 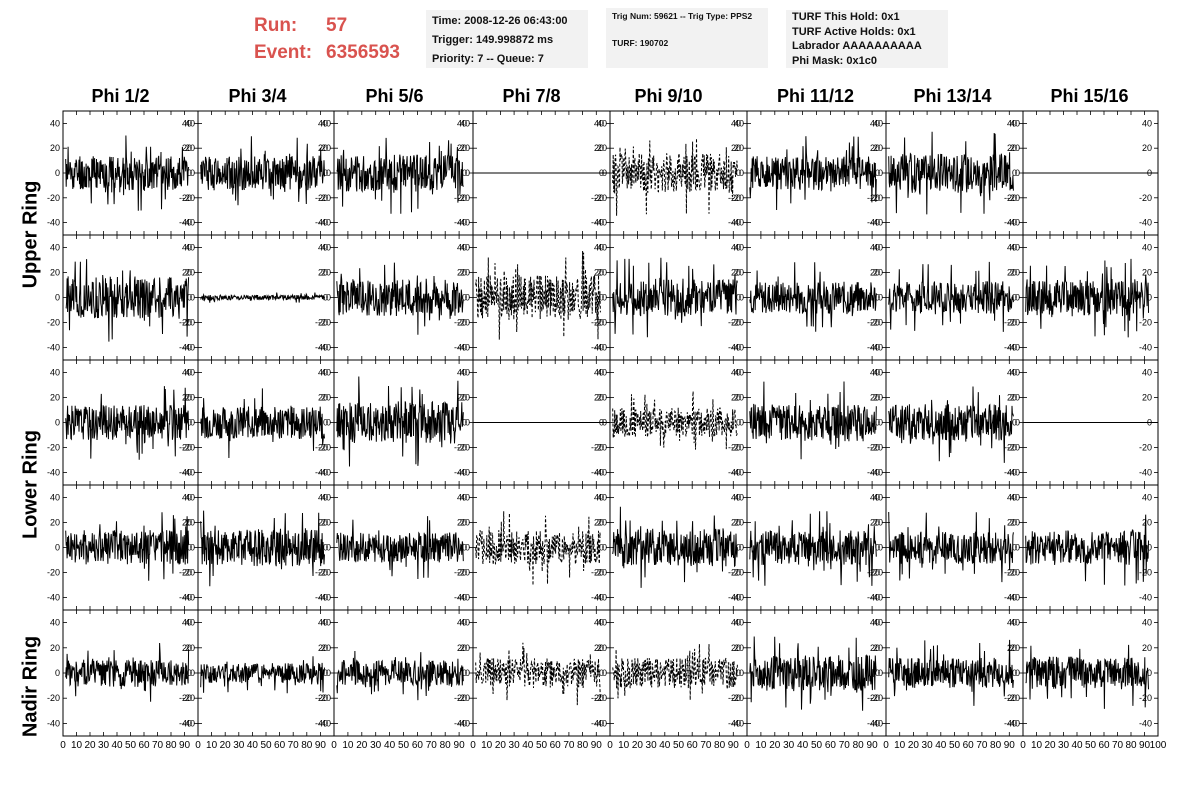 What do you see at coordinates (809, 422) in the screenshot?
I see `panel-r2-c5: -40 -40 -20 -20 0 0 20 20 40 40` at bounding box center [809, 422].